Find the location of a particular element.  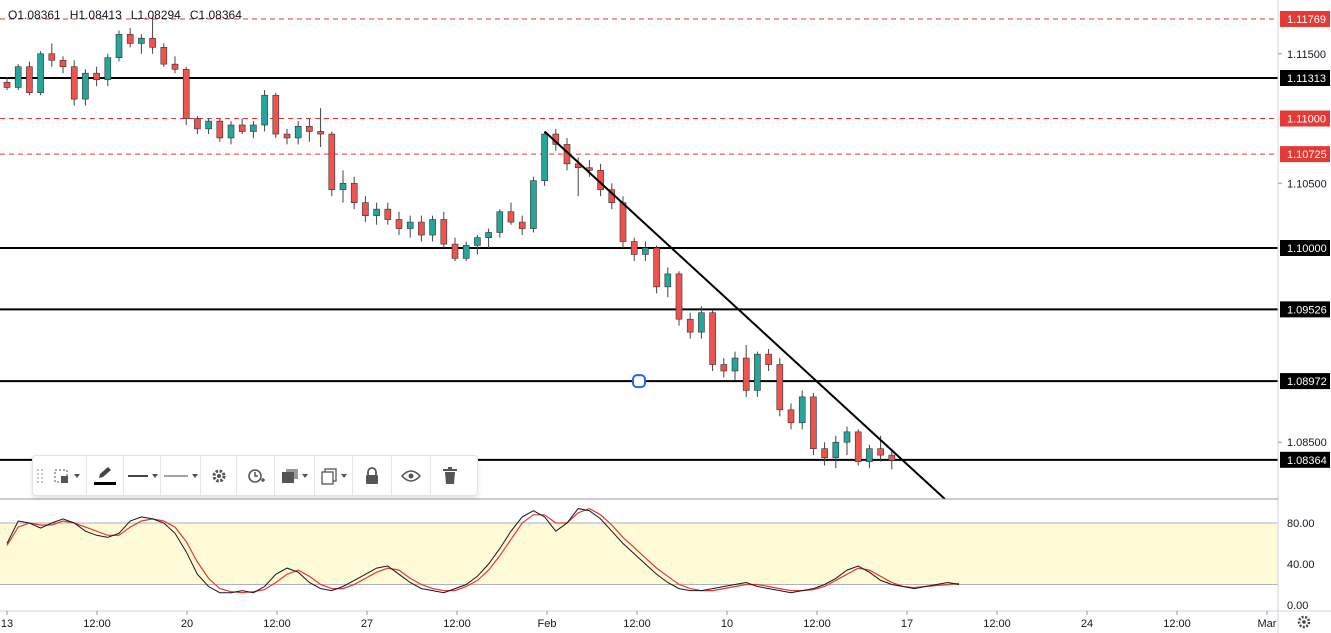

trash-icon is located at coordinates (450, 475).